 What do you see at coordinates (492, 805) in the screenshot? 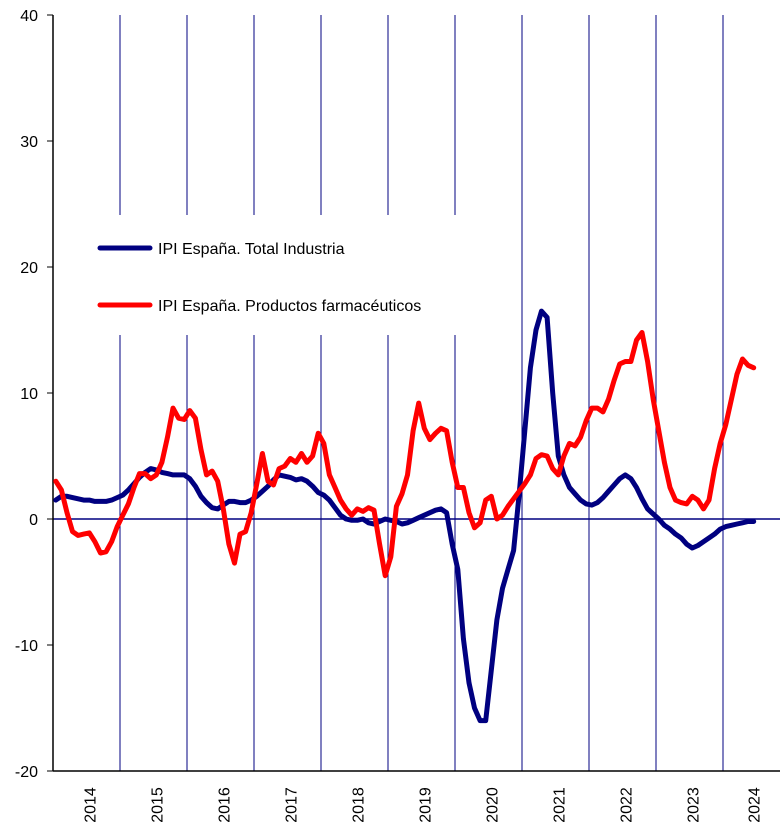
I see `x-tick-label: 2020` at bounding box center [492, 805].